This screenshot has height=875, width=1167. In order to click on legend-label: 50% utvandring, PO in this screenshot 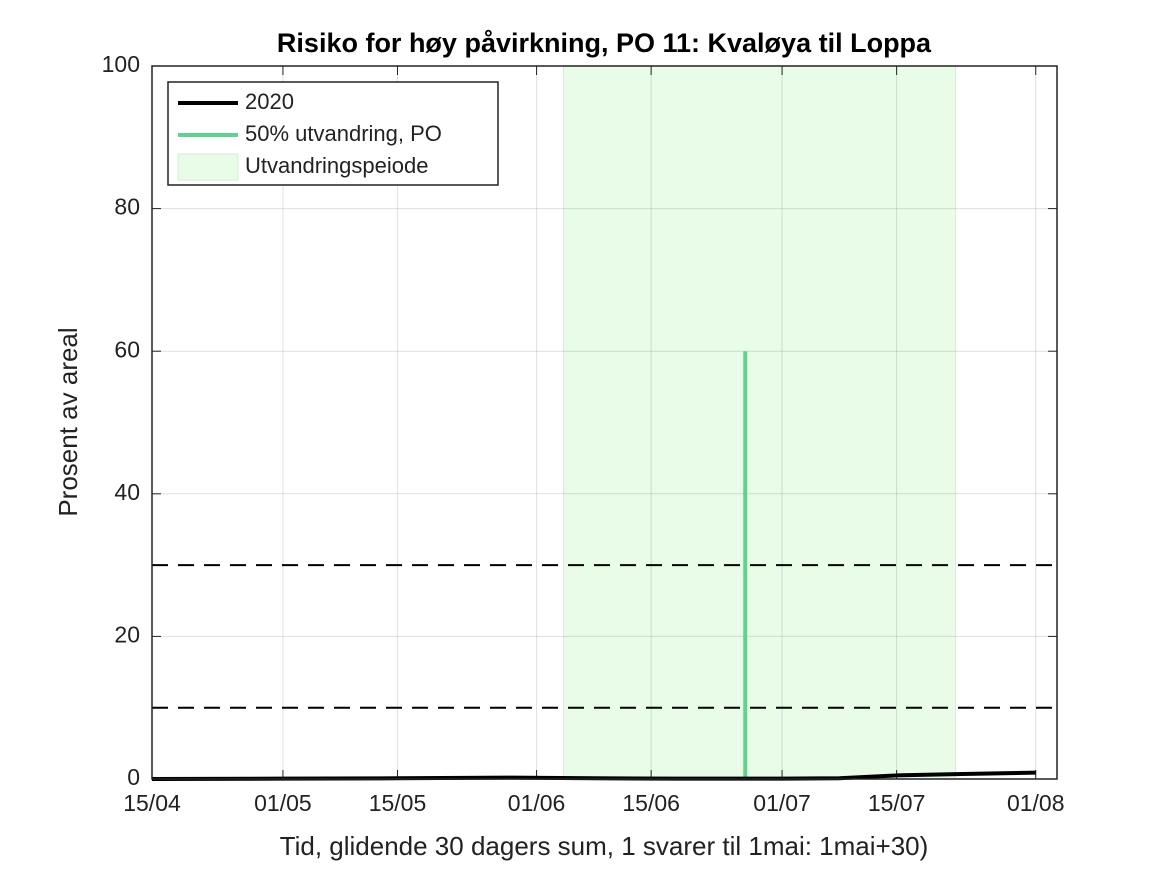, I will do `click(343, 133)`.